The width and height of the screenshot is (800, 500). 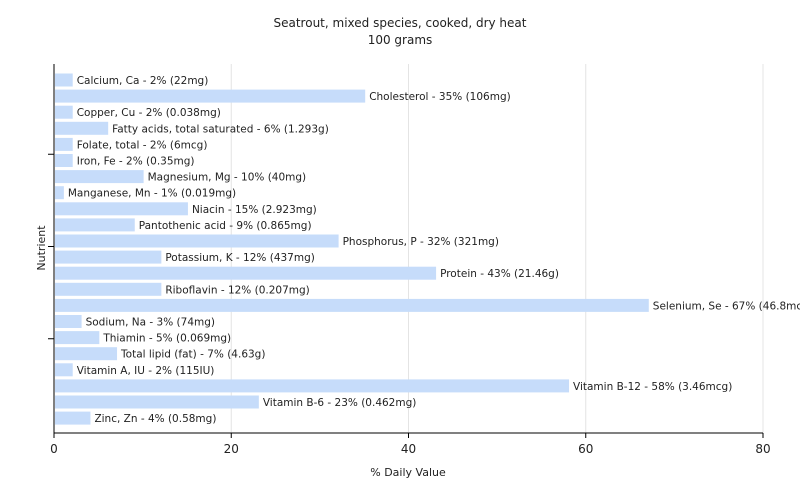 What do you see at coordinates (440, 97) in the screenshot?
I see `bar-data-label: Cholesterol - 35% (106mg)` at bounding box center [440, 97].